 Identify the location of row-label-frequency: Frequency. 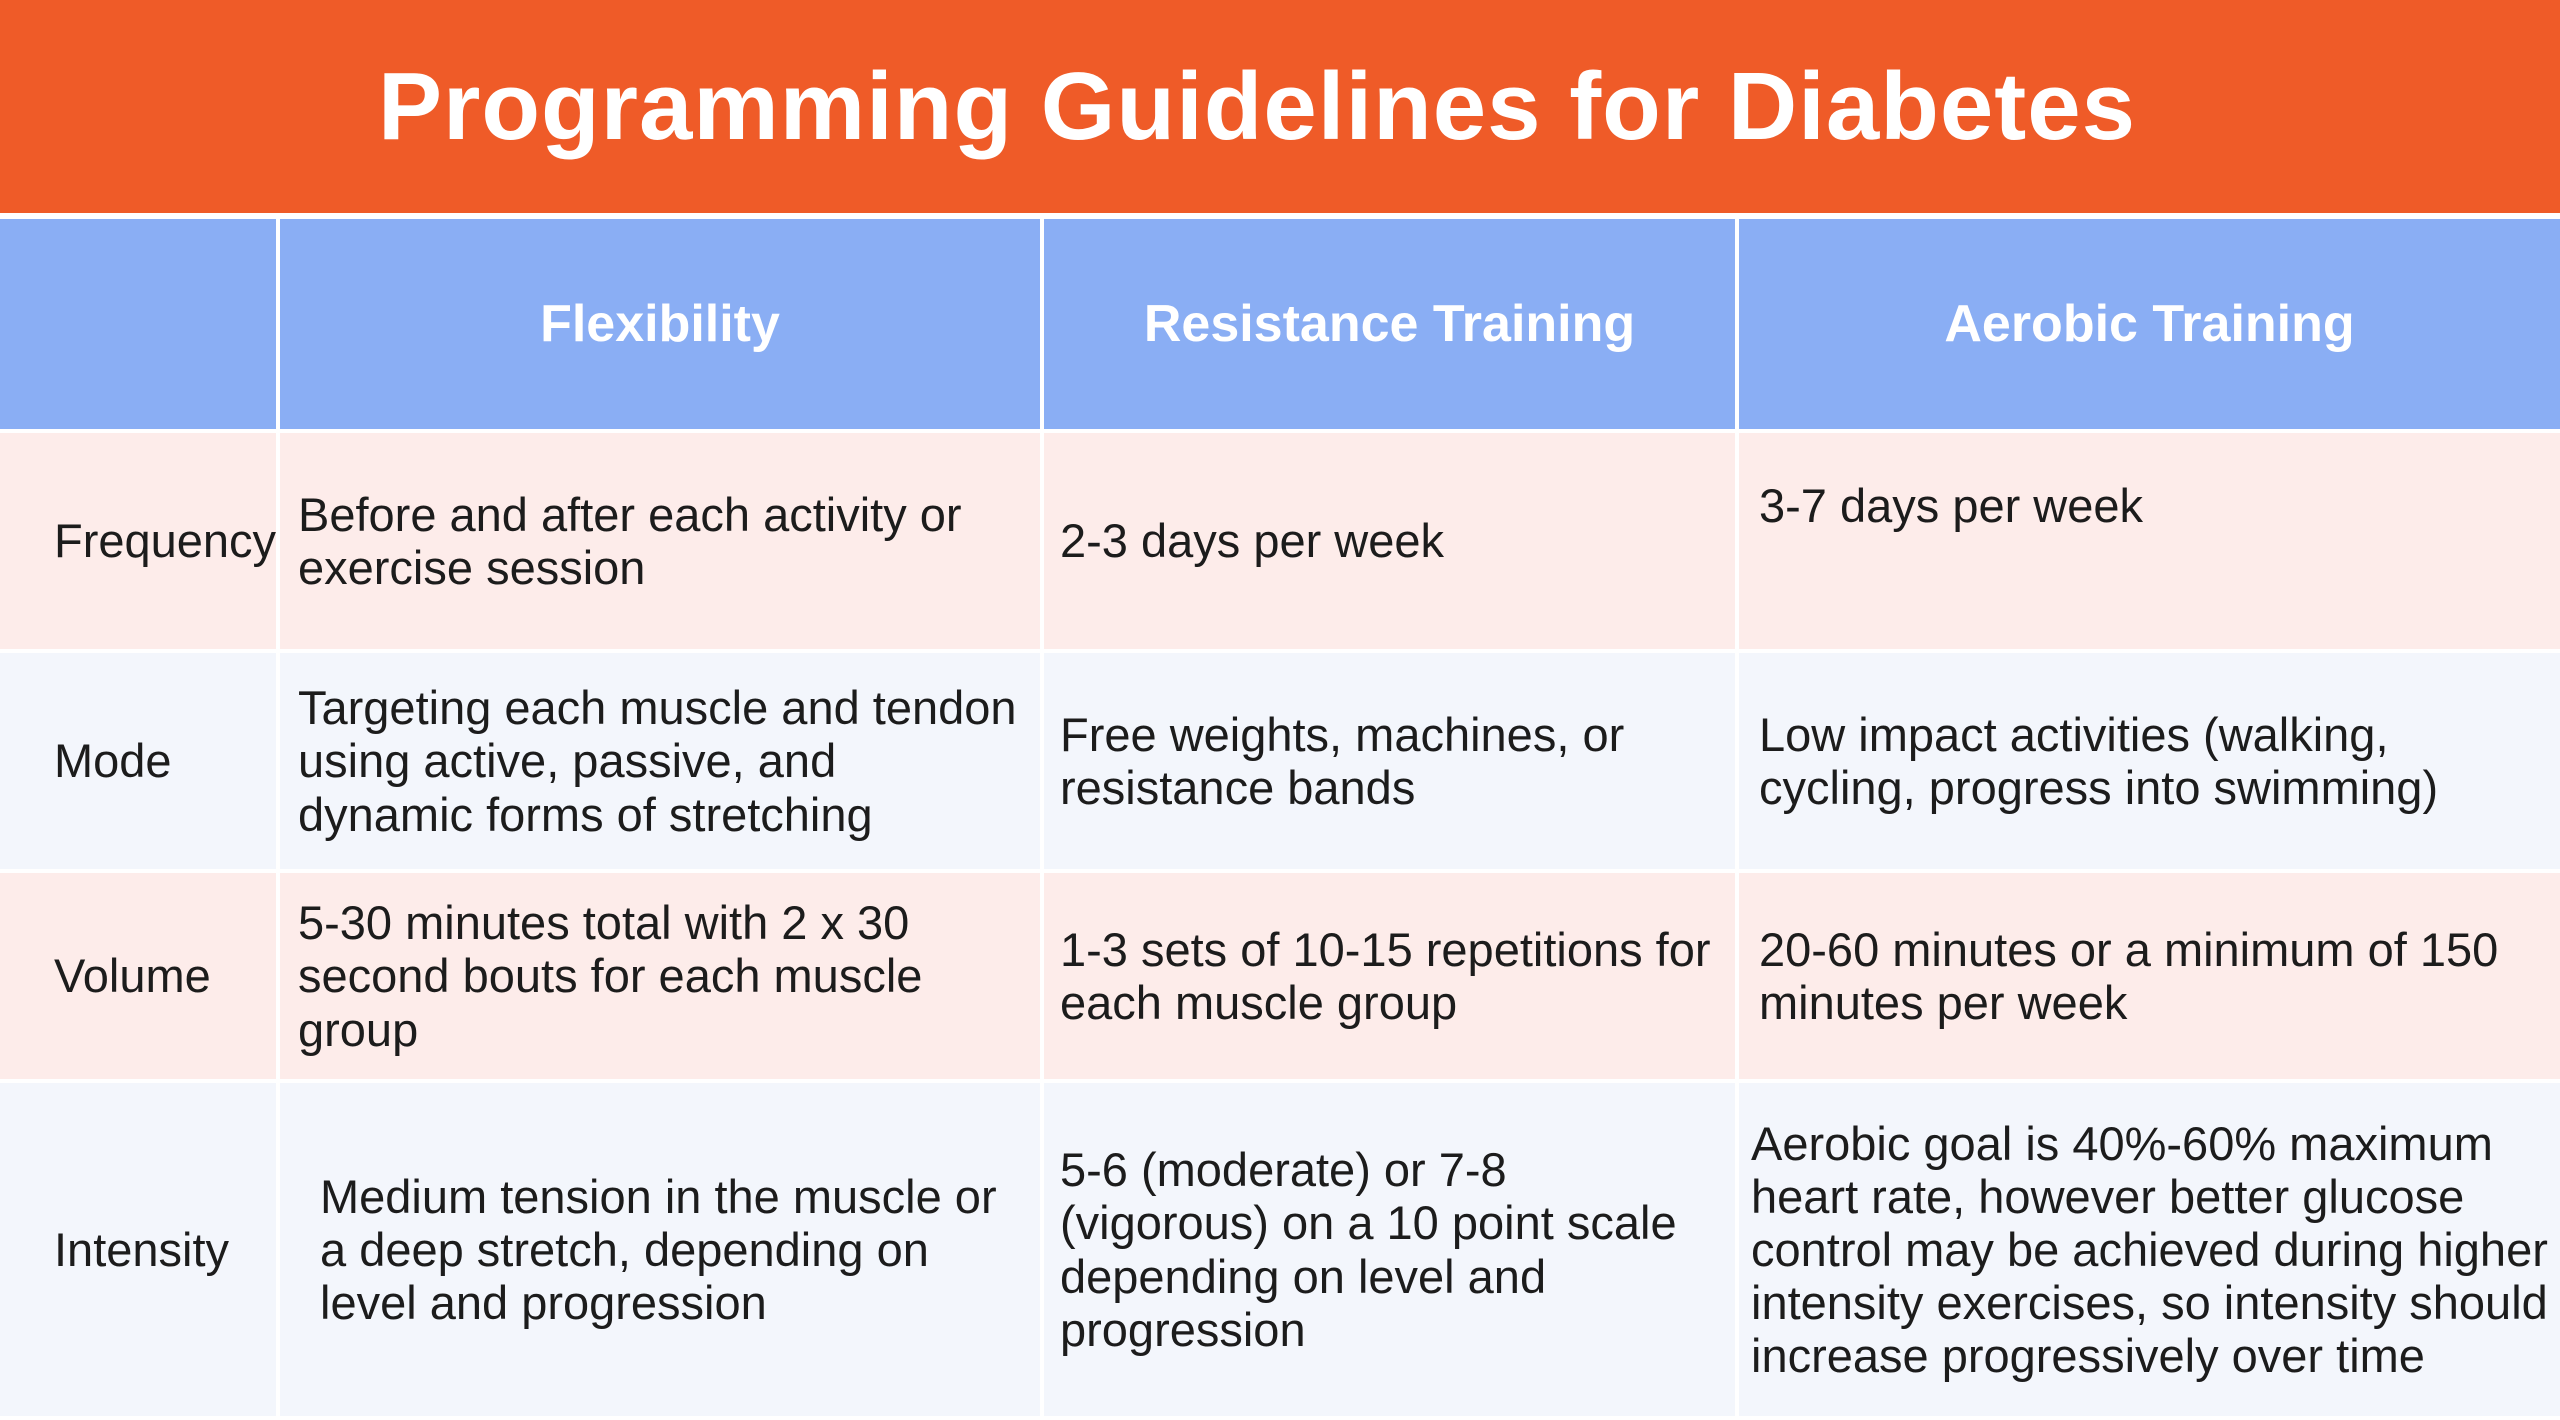
(140, 543).